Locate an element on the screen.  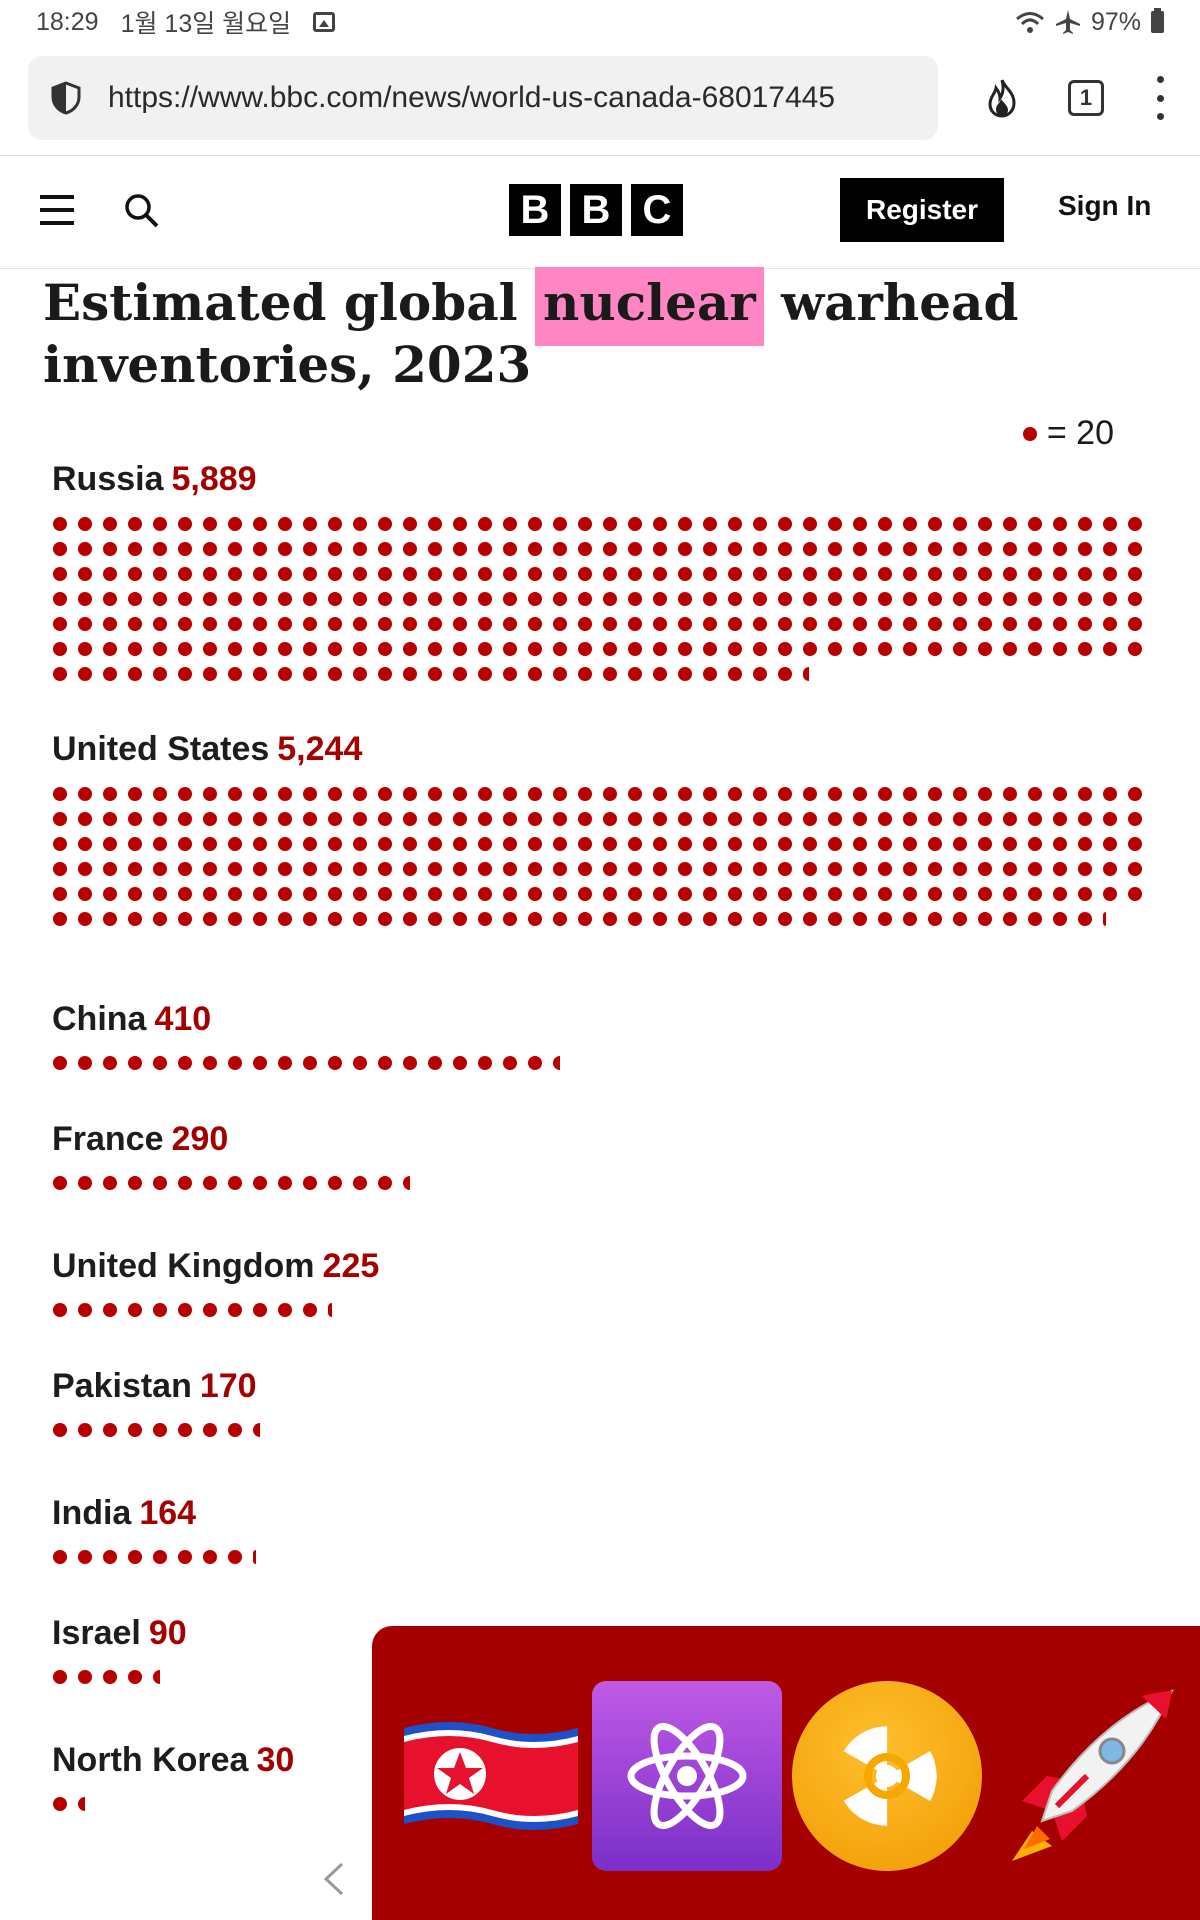
hamburger-menu-icon is located at coordinates (57, 210).